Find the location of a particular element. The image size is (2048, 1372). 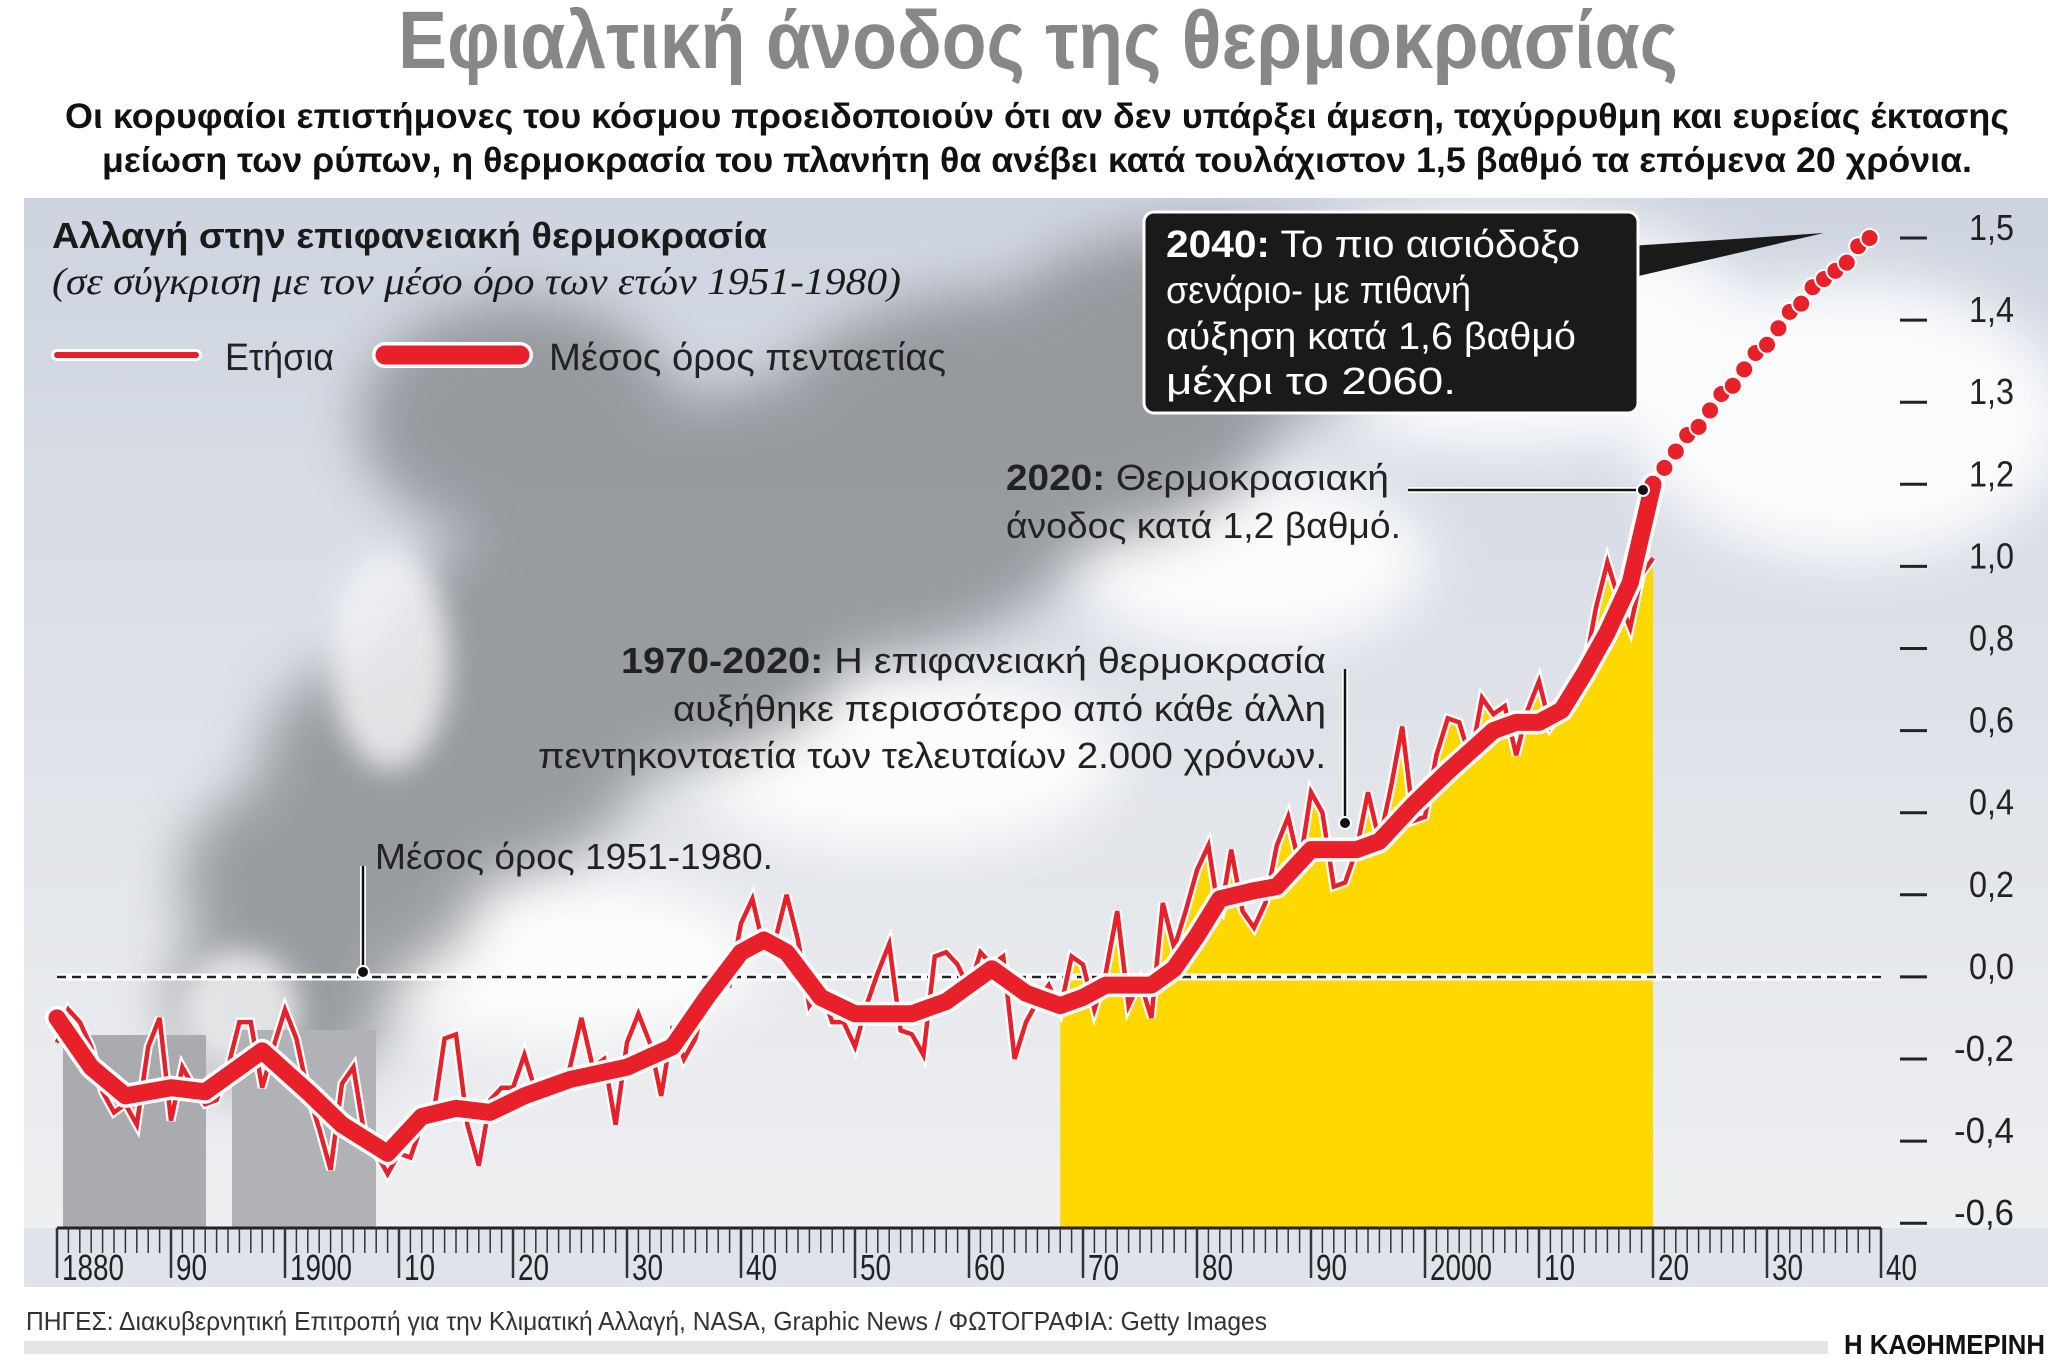

callout-text: Το πιο αισιόδοξο is located at coordinates (1425, 245).